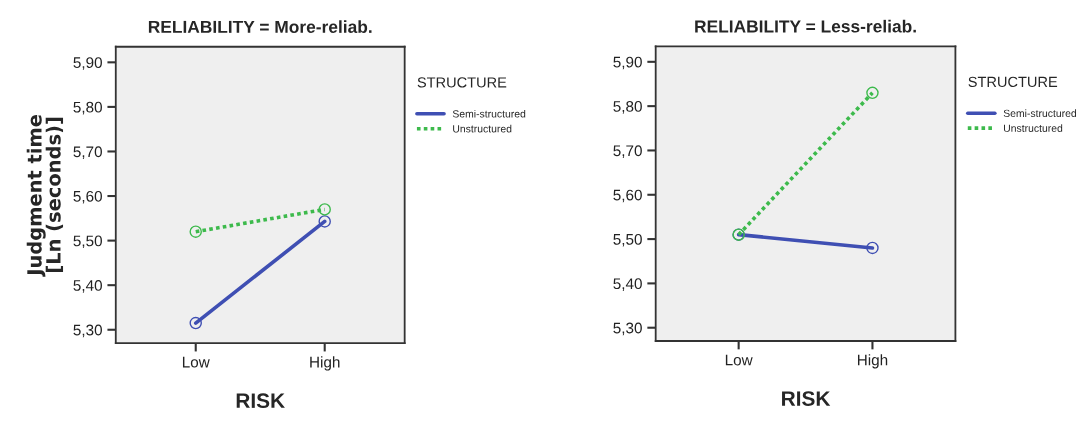 Image resolution: width=1082 pixels, height=421 pixels. I want to click on chart-title: RELIABILITY = More-reliab., so click(260, 27).